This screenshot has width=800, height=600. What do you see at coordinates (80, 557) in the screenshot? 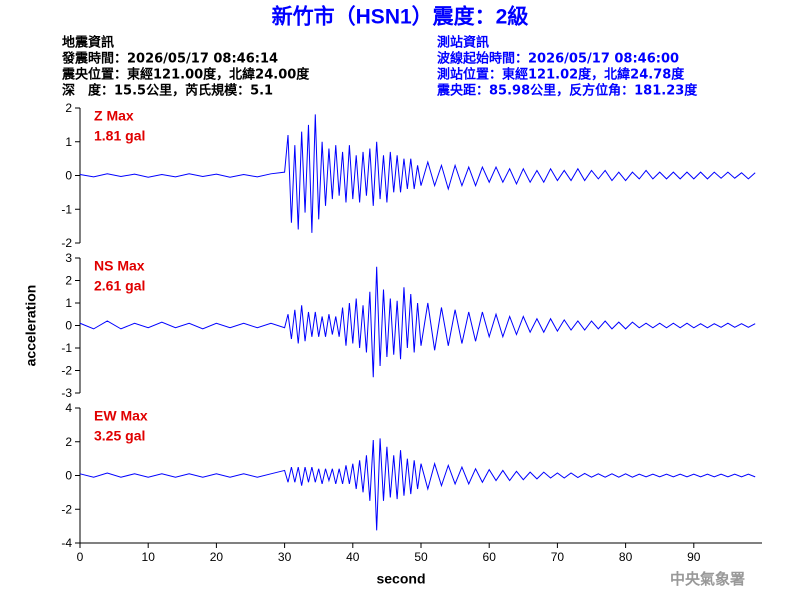
I see `x-tick-label: 0` at bounding box center [80, 557].